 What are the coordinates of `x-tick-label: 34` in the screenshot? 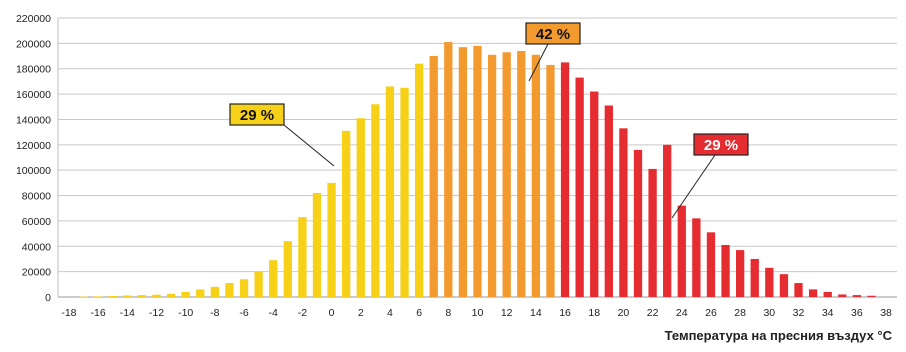 It's located at (828, 313).